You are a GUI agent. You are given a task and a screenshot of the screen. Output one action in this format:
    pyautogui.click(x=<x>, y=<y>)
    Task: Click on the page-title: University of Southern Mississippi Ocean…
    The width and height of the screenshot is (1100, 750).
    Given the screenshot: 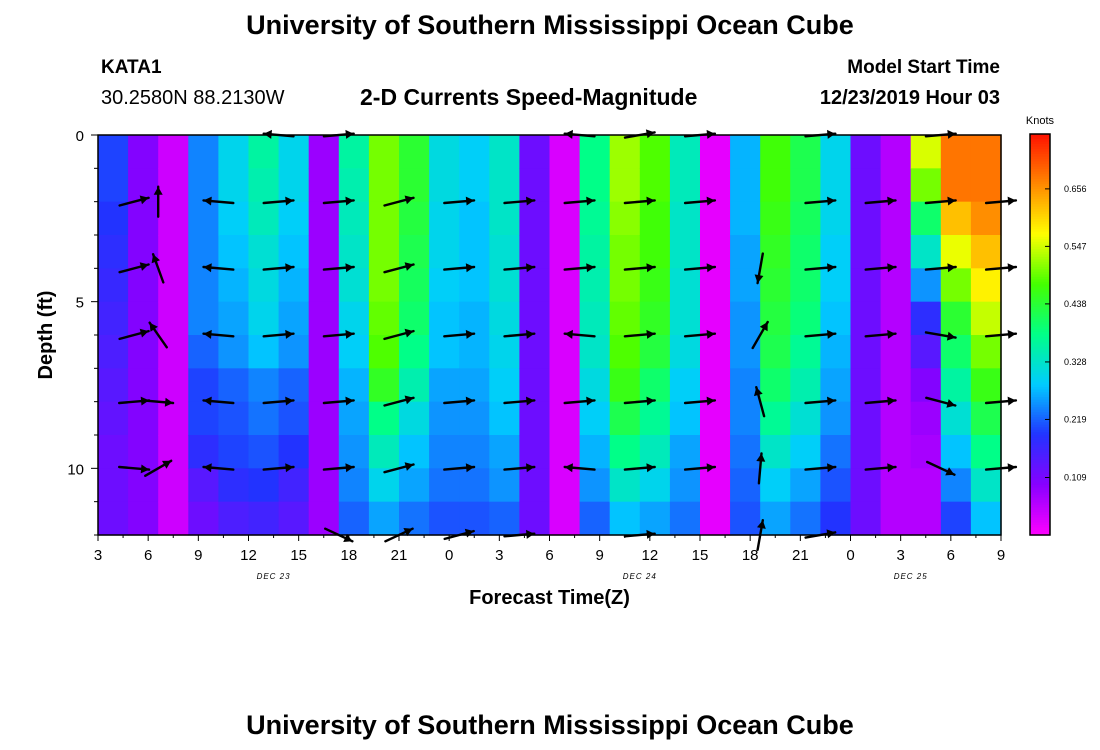 What is the action you would take?
    pyautogui.click(x=550, y=25)
    